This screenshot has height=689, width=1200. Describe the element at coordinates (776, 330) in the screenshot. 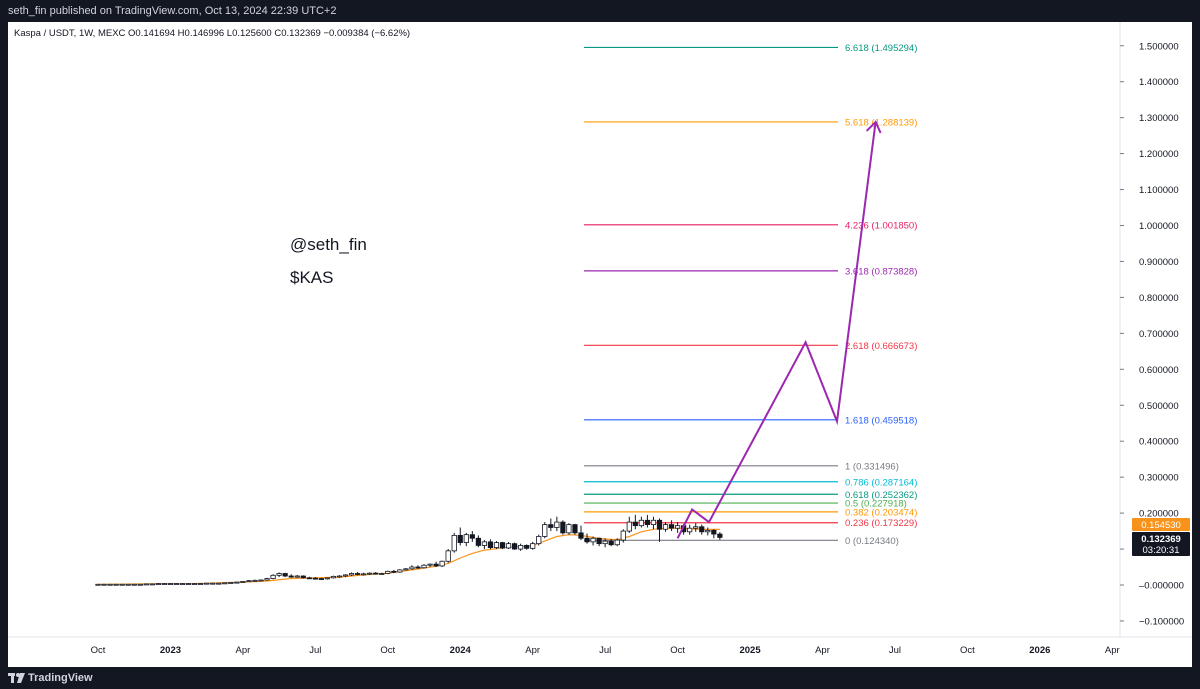

I see `projection-path` at that location.